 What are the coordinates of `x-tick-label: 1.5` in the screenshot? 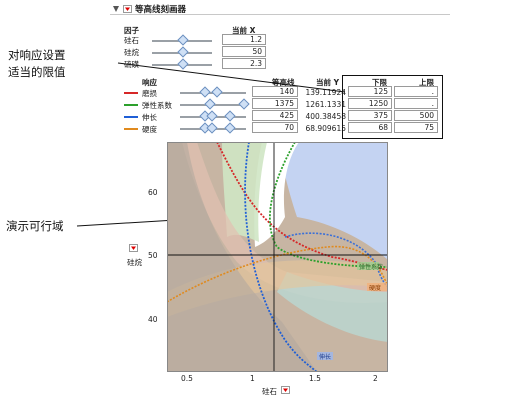 It's located at (315, 378).